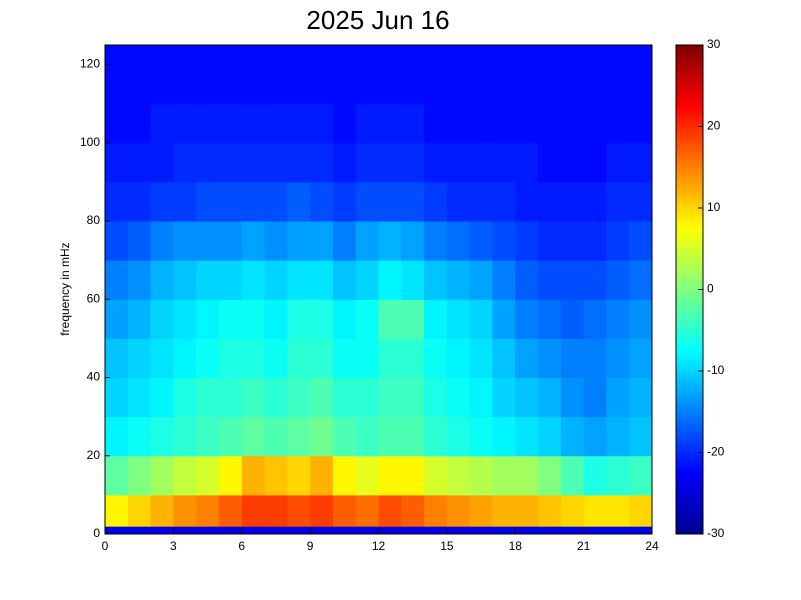 This screenshot has width=801, height=600. What do you see at coordinates (65, 288) in the screenshot?
I see `y-axis-label: frequency in mHz` at bounding box center [65, 288].